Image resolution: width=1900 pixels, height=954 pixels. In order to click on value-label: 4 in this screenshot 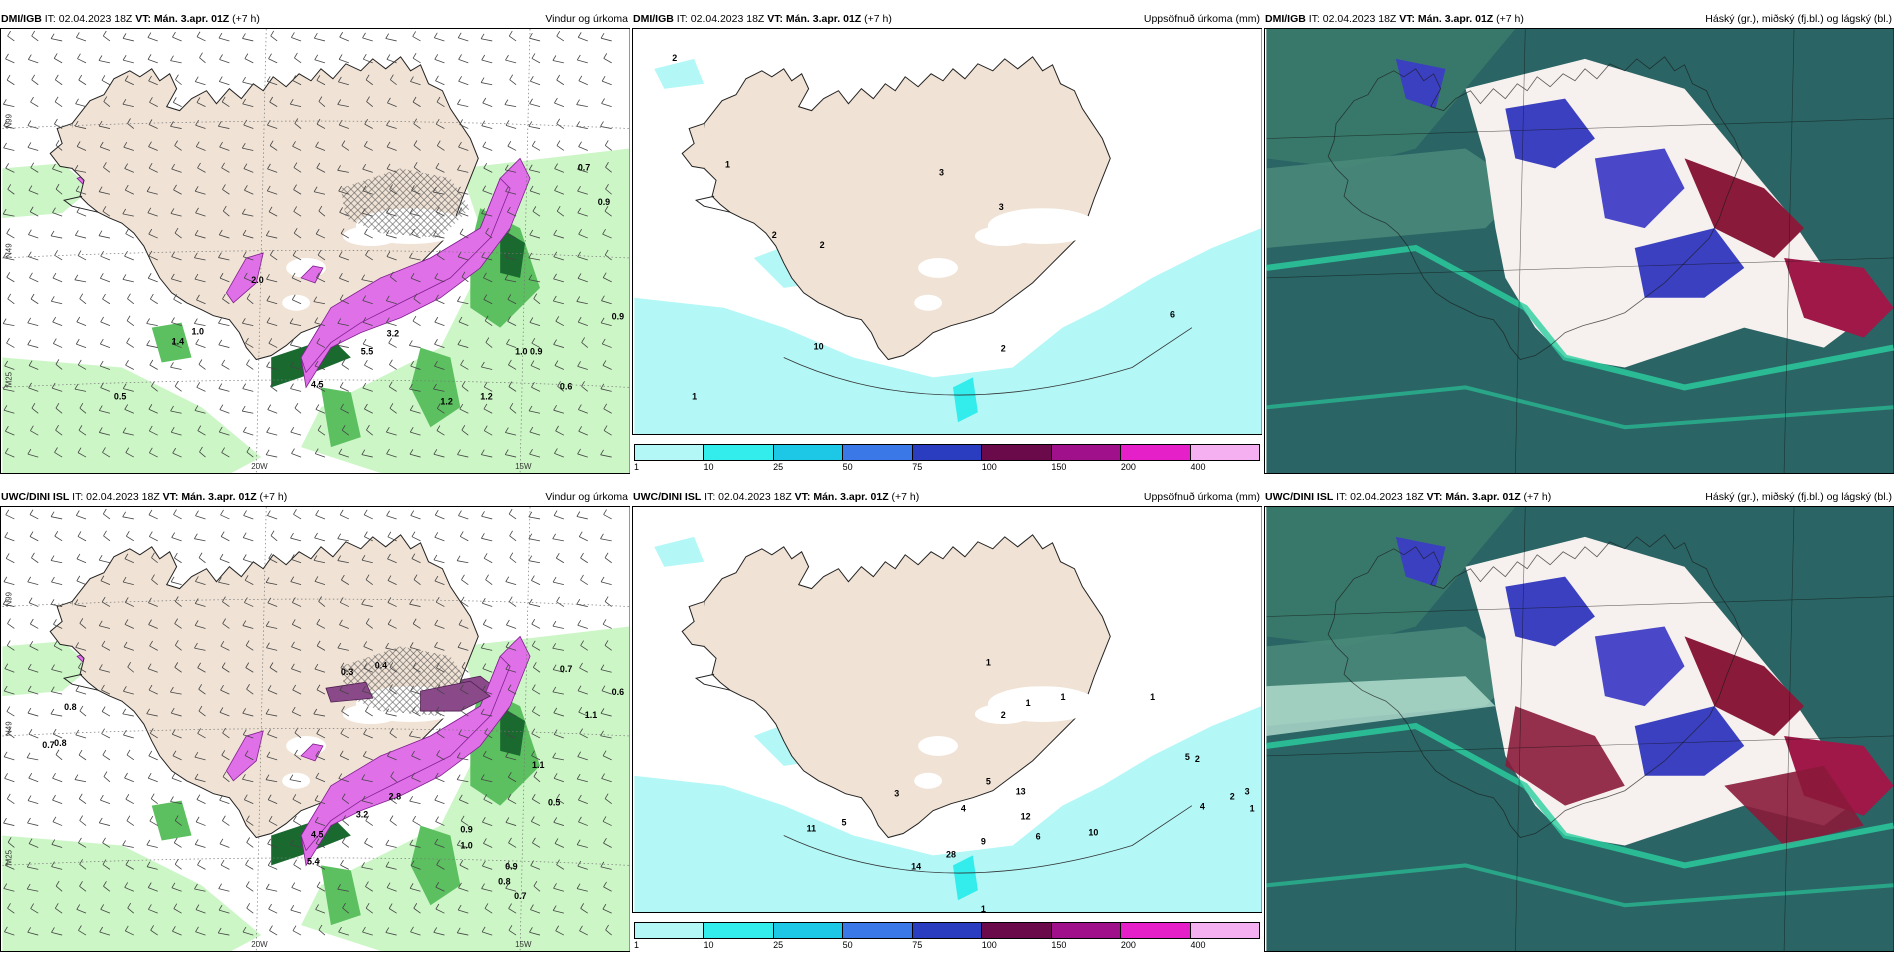, I will do `click(1202, 807)`.